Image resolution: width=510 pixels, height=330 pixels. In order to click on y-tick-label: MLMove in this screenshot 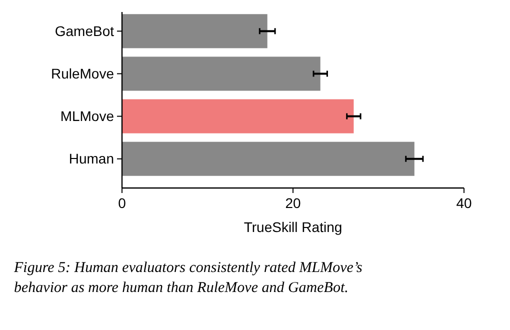, I will do `click(87, 116)`.